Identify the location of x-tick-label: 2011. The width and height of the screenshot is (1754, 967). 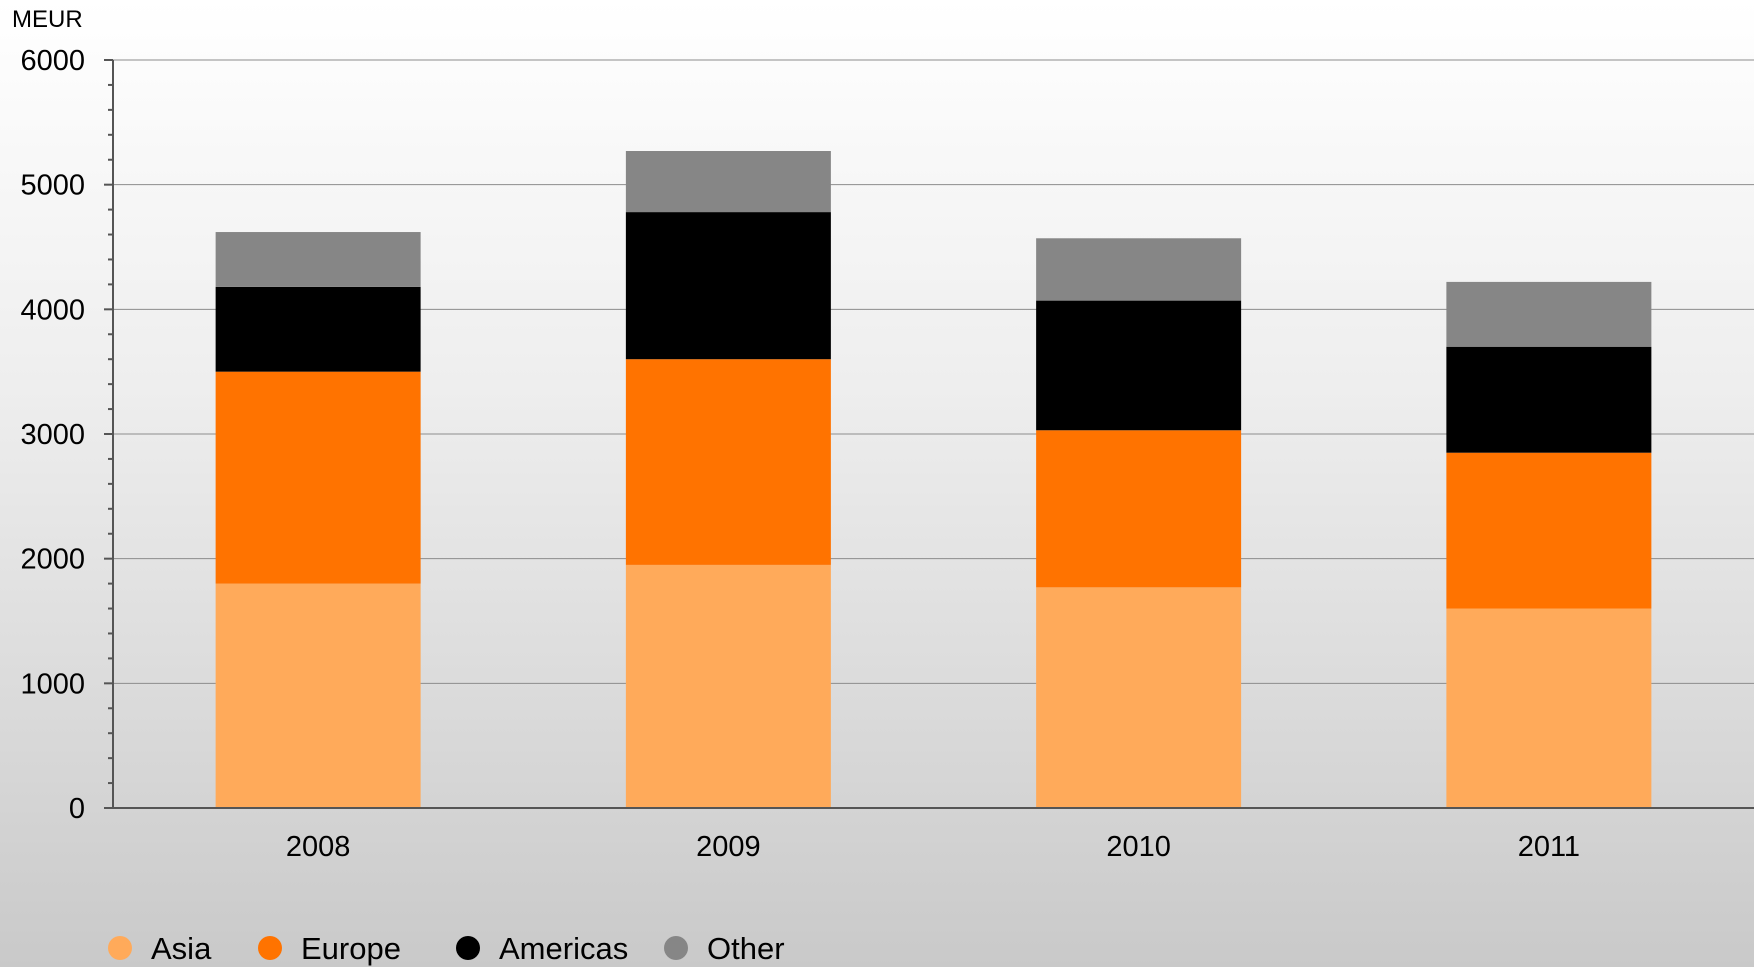
(1549, 847).